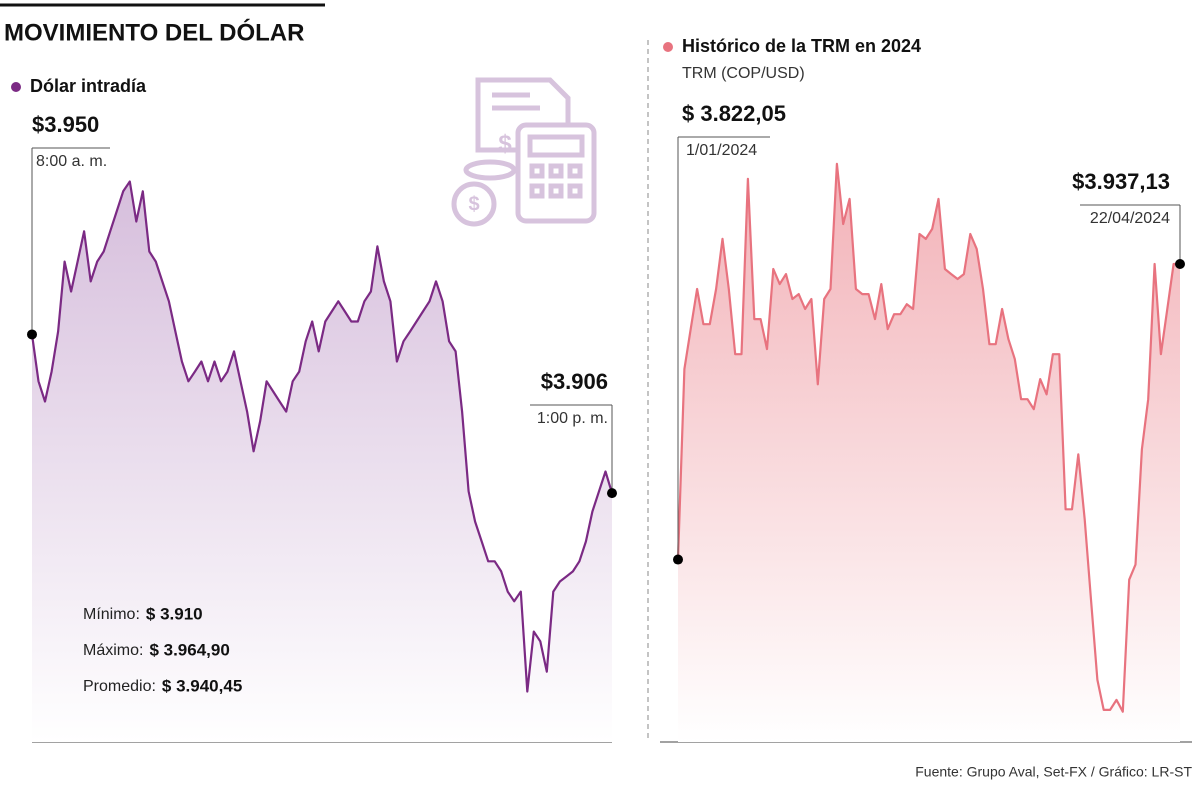 The width and height of the screenshot is (1200, 785). What do you see at coordinates (119, 686) in the screenshot?
I see `stat-label: Promedio:` at bounding box center [119, 686].